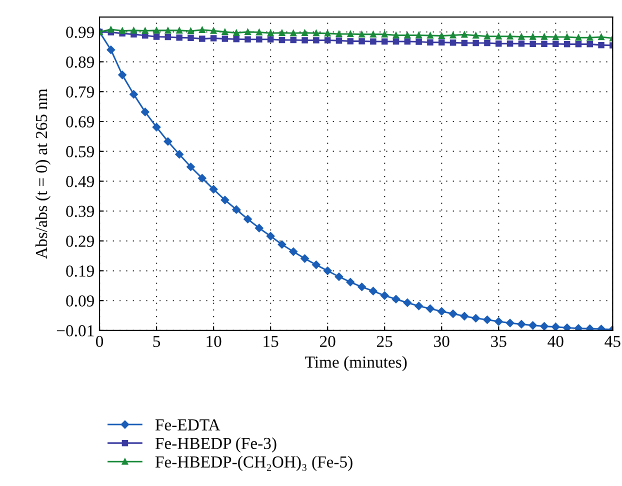 The image size is (622, 486). Describe the element at coordinates (498, 342) in the screenshot. I see `x-tick-label: 35` at that location.